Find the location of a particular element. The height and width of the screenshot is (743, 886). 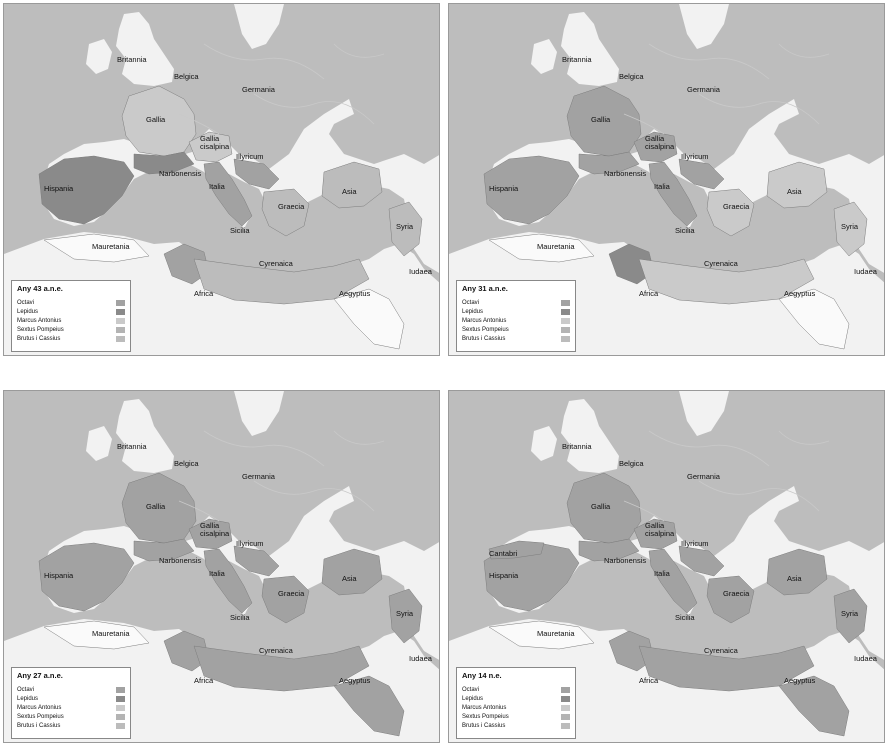

legend-item: Brutus i Cassius is located at coordinates (71, 726).